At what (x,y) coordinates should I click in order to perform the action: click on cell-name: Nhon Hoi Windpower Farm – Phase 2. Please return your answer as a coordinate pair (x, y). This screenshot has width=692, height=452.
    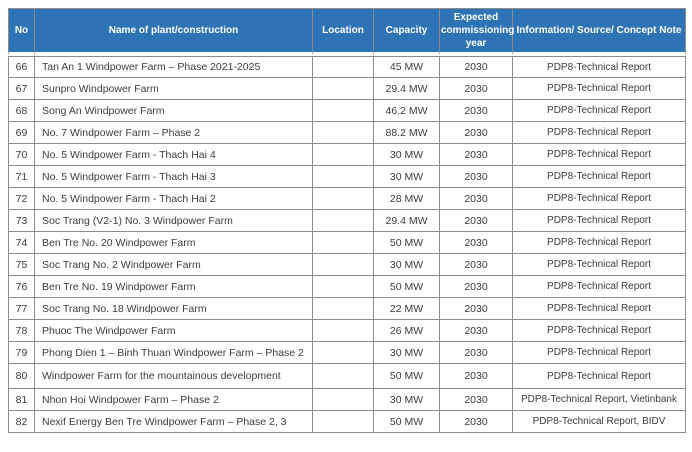
    Looking at the image, I should click on (174, 400).